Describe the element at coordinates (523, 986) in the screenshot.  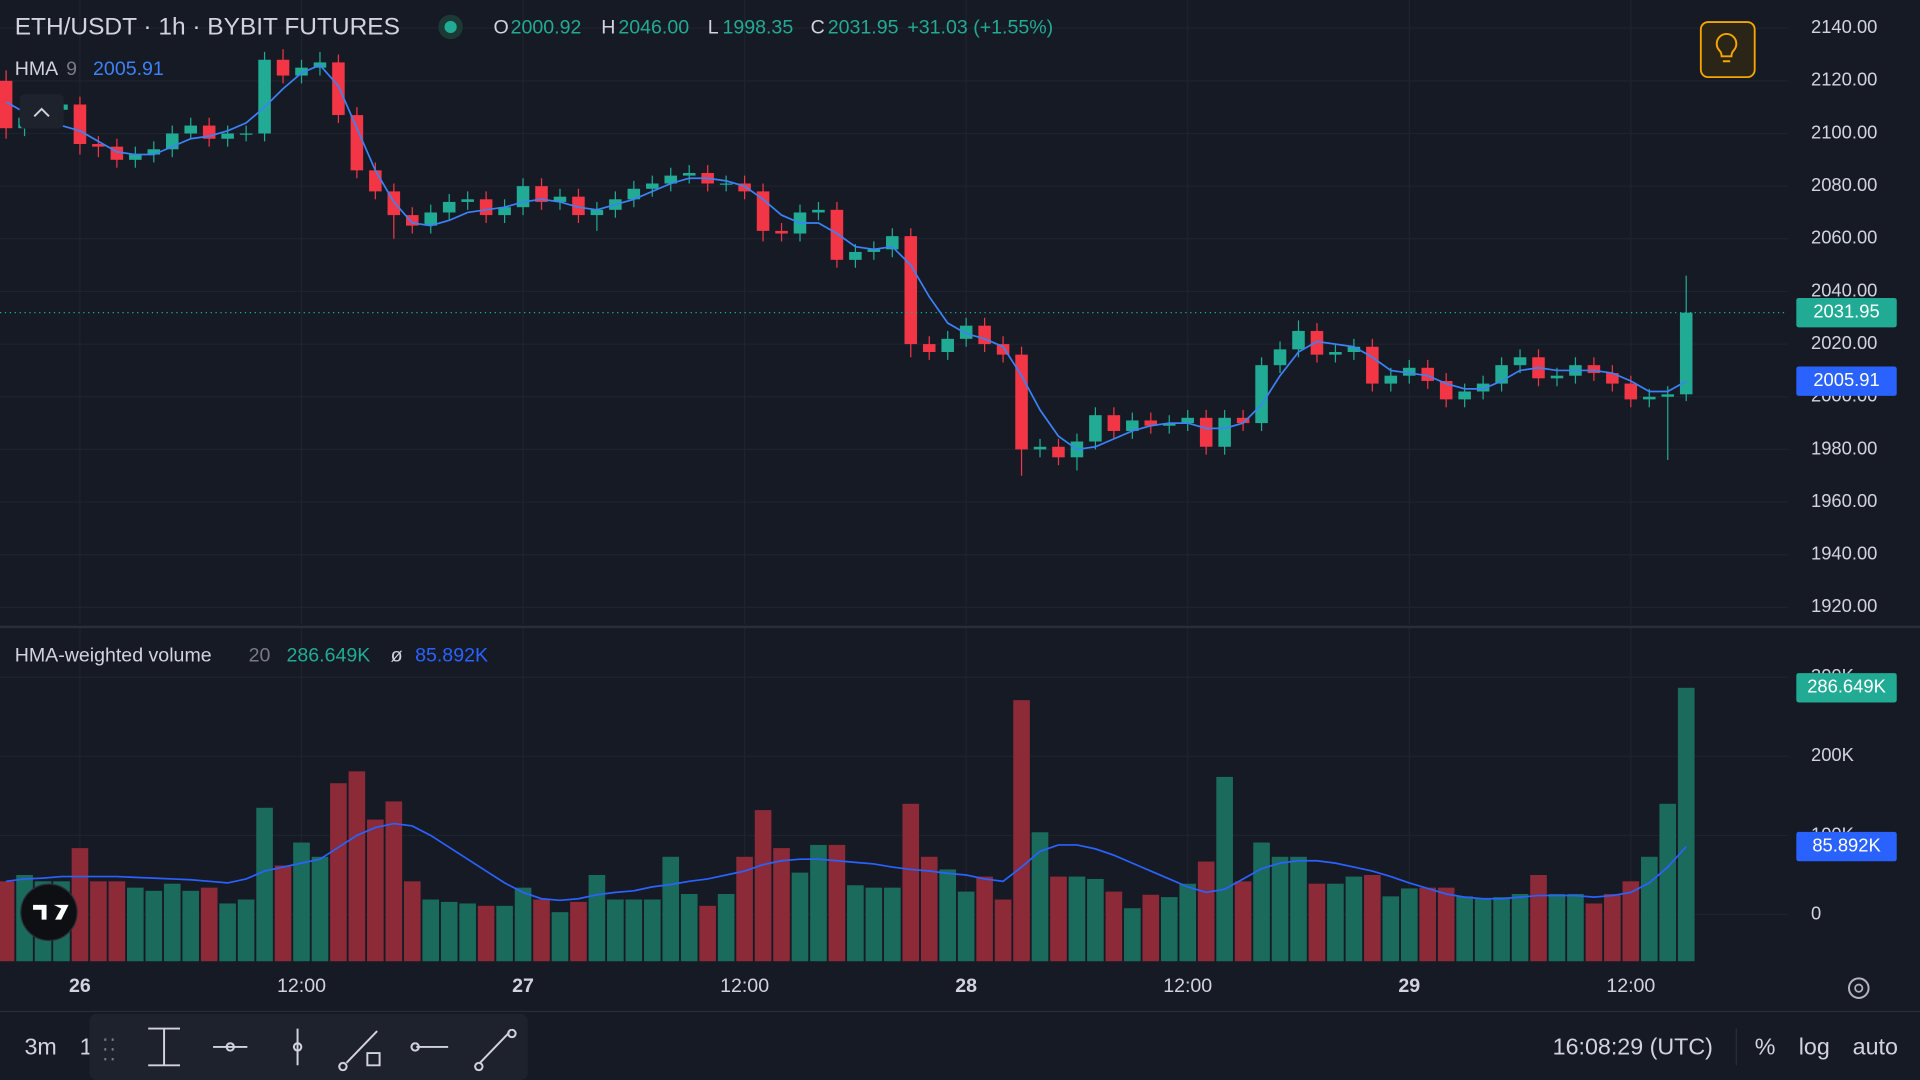
I see `x-tick-label: 27` at that location.